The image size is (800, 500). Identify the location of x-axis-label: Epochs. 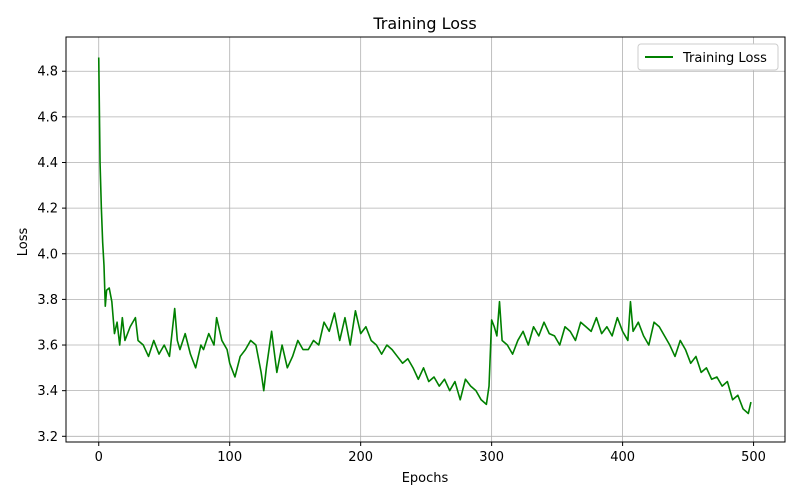
(425, 478).